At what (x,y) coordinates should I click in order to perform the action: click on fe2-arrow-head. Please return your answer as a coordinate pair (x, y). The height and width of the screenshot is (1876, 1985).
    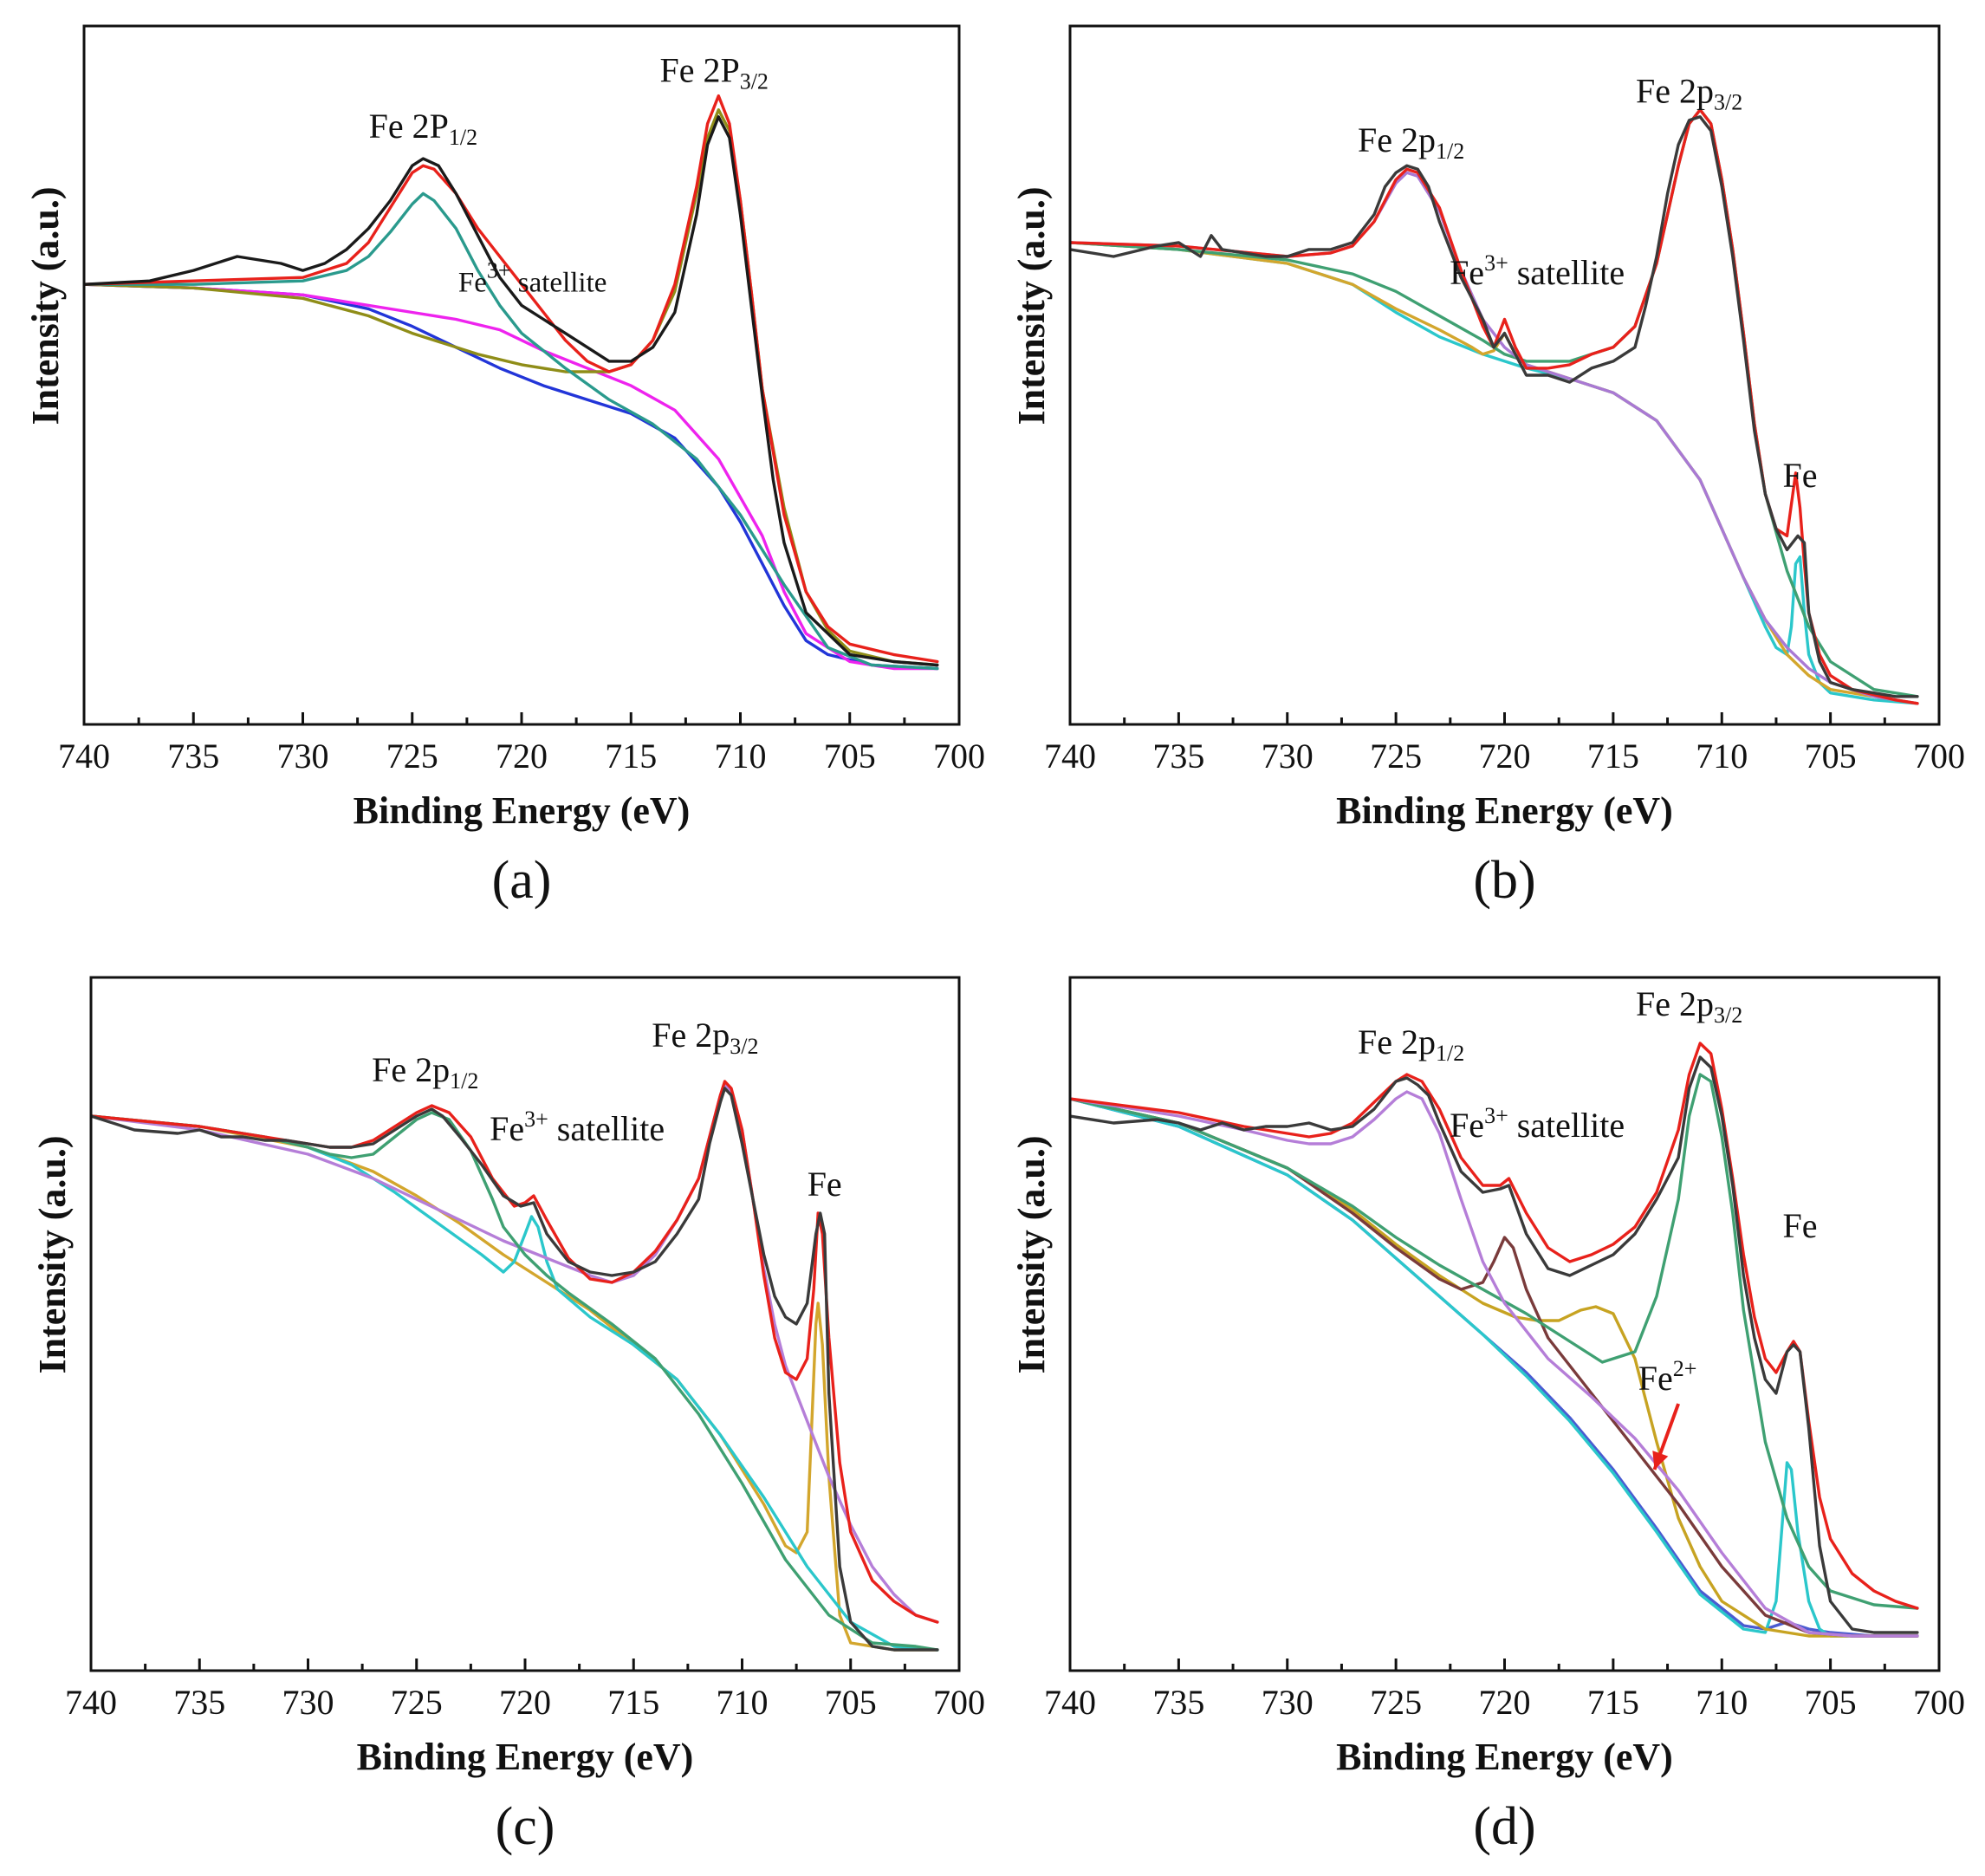
    Looking at the image, I should click on (1660, 1460).